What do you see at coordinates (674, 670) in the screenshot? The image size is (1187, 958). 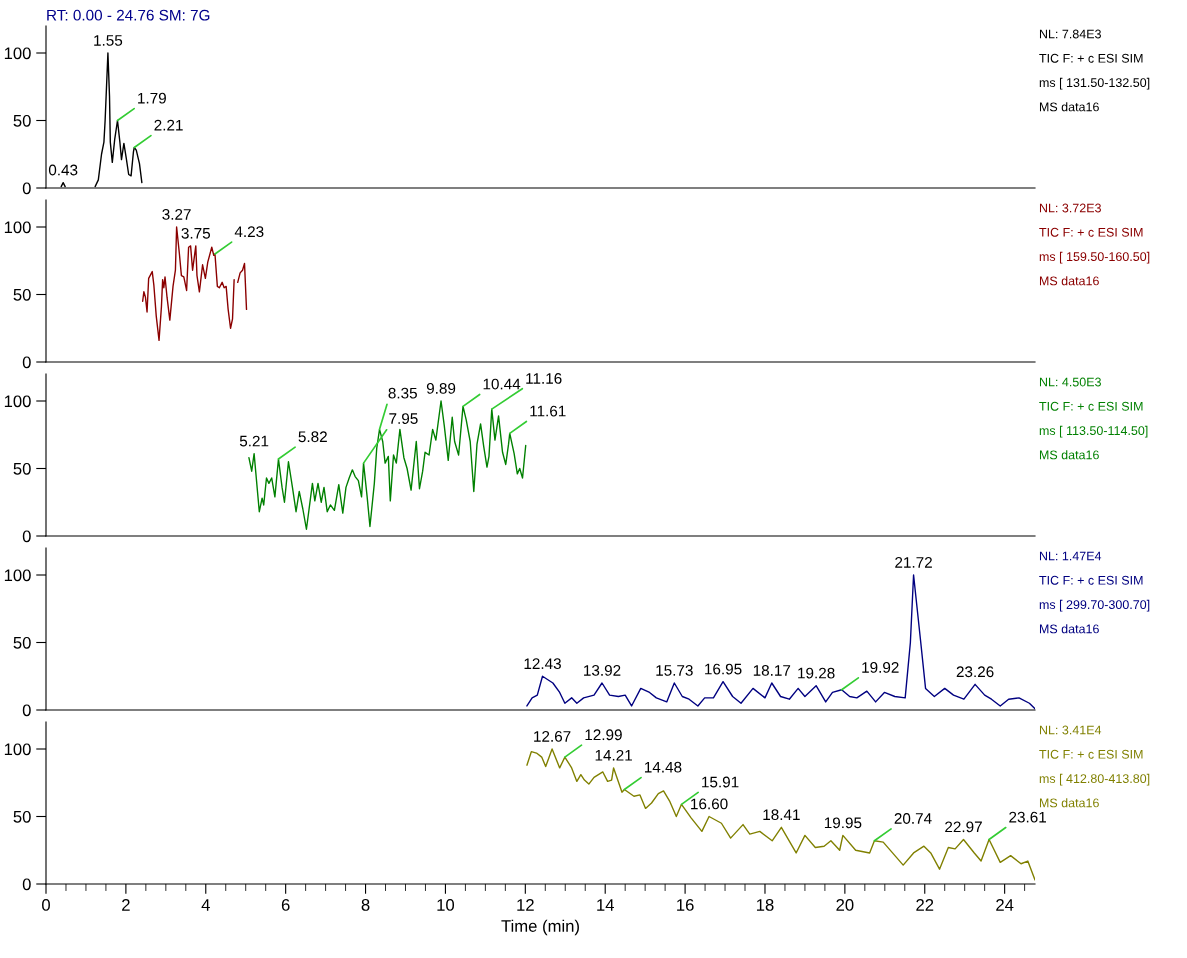 I see `annotation: 15.73` at bounding box center [674, 670].